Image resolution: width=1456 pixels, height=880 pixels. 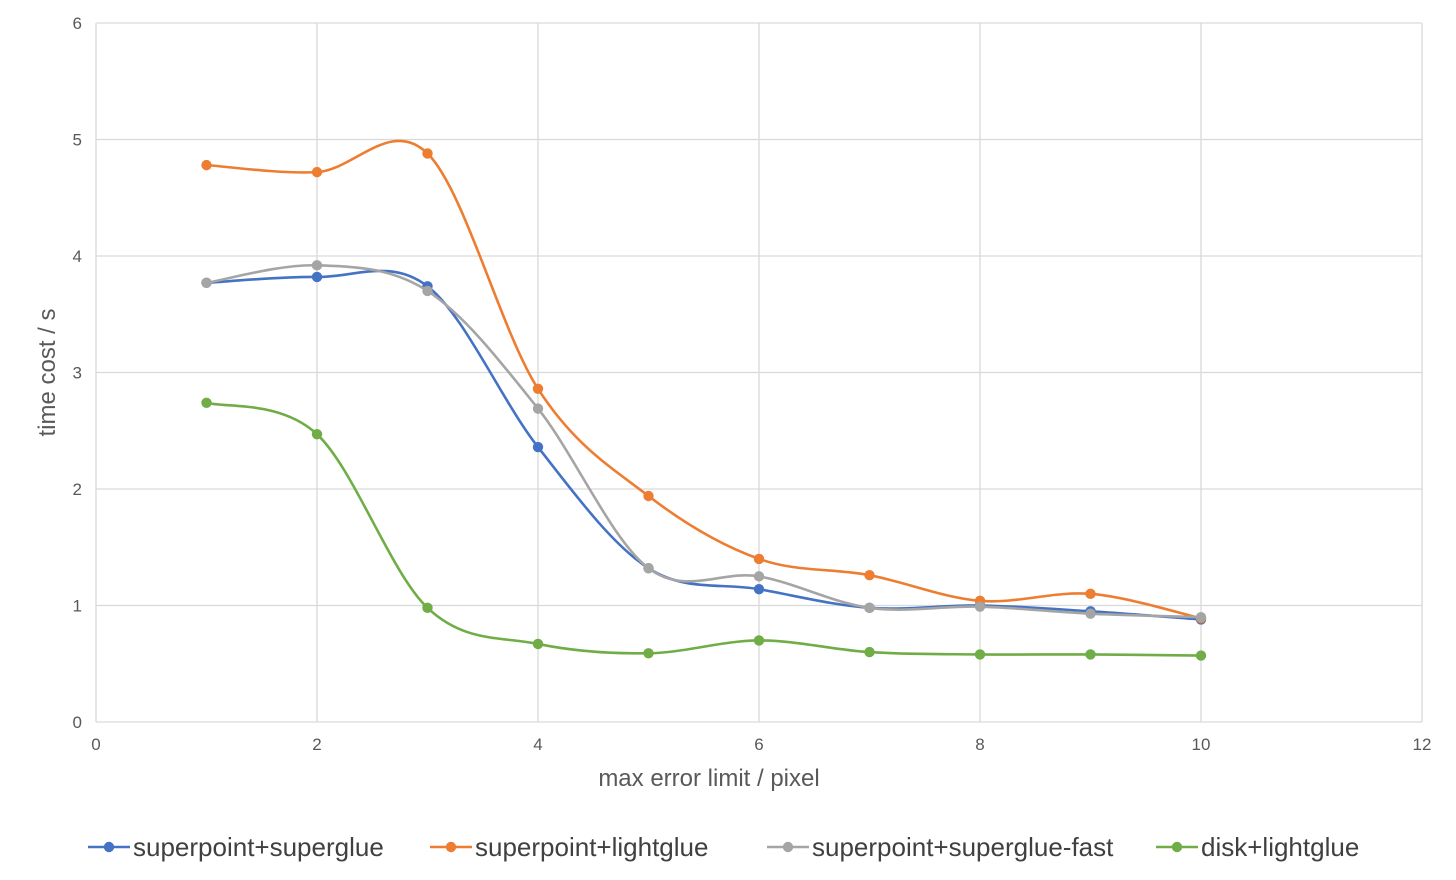 I want to click on legend-item: disk+lightglue, so click(x=1257, y=847).